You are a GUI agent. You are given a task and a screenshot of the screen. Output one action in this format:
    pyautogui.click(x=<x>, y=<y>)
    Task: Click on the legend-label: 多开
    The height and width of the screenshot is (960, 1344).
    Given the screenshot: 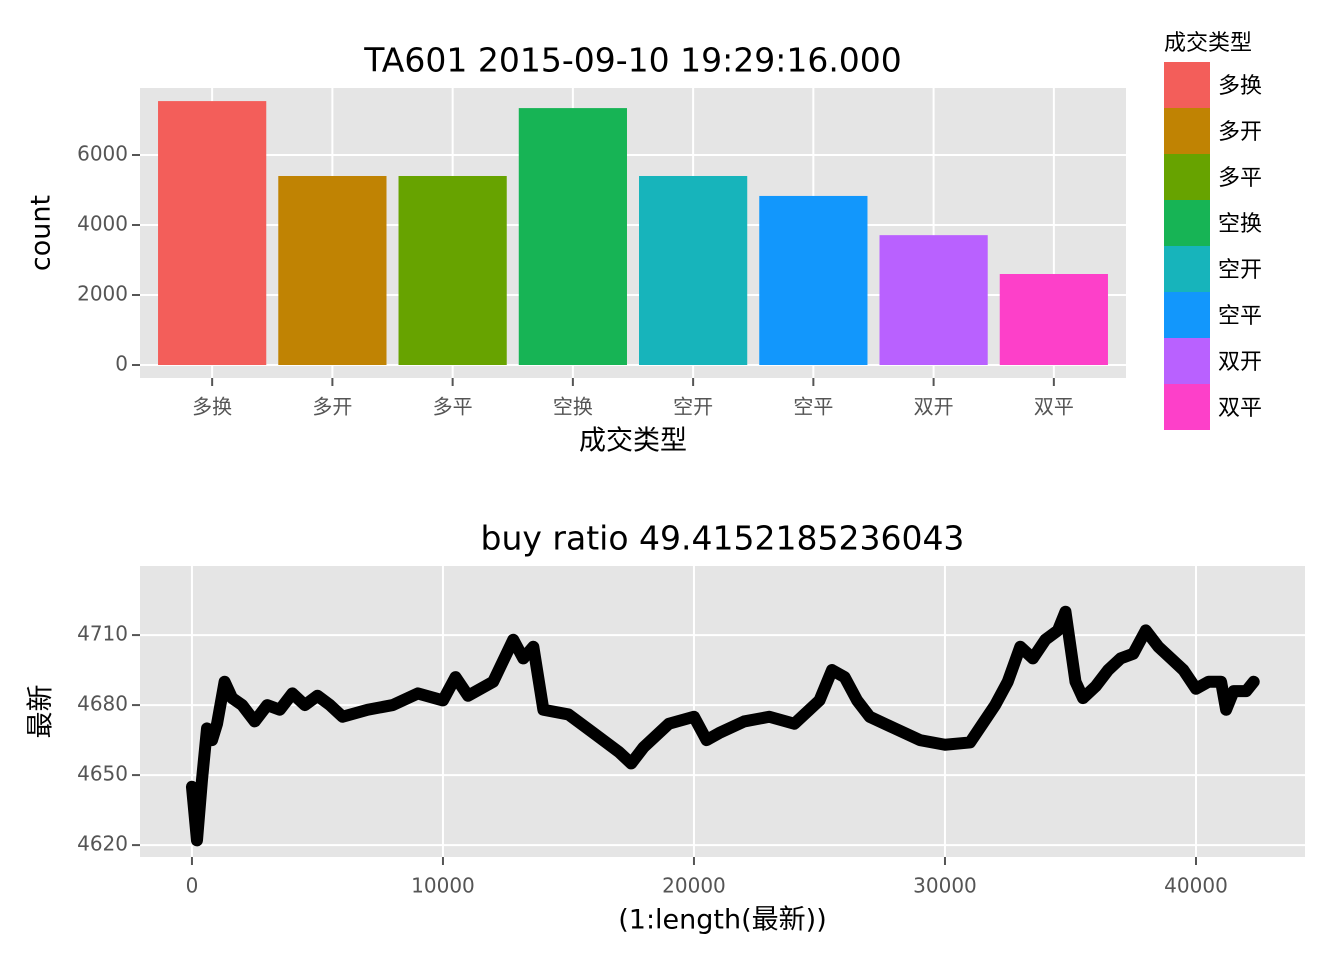 What is the action you would take?
    pyautogui.click(x=1240, y=132)
    